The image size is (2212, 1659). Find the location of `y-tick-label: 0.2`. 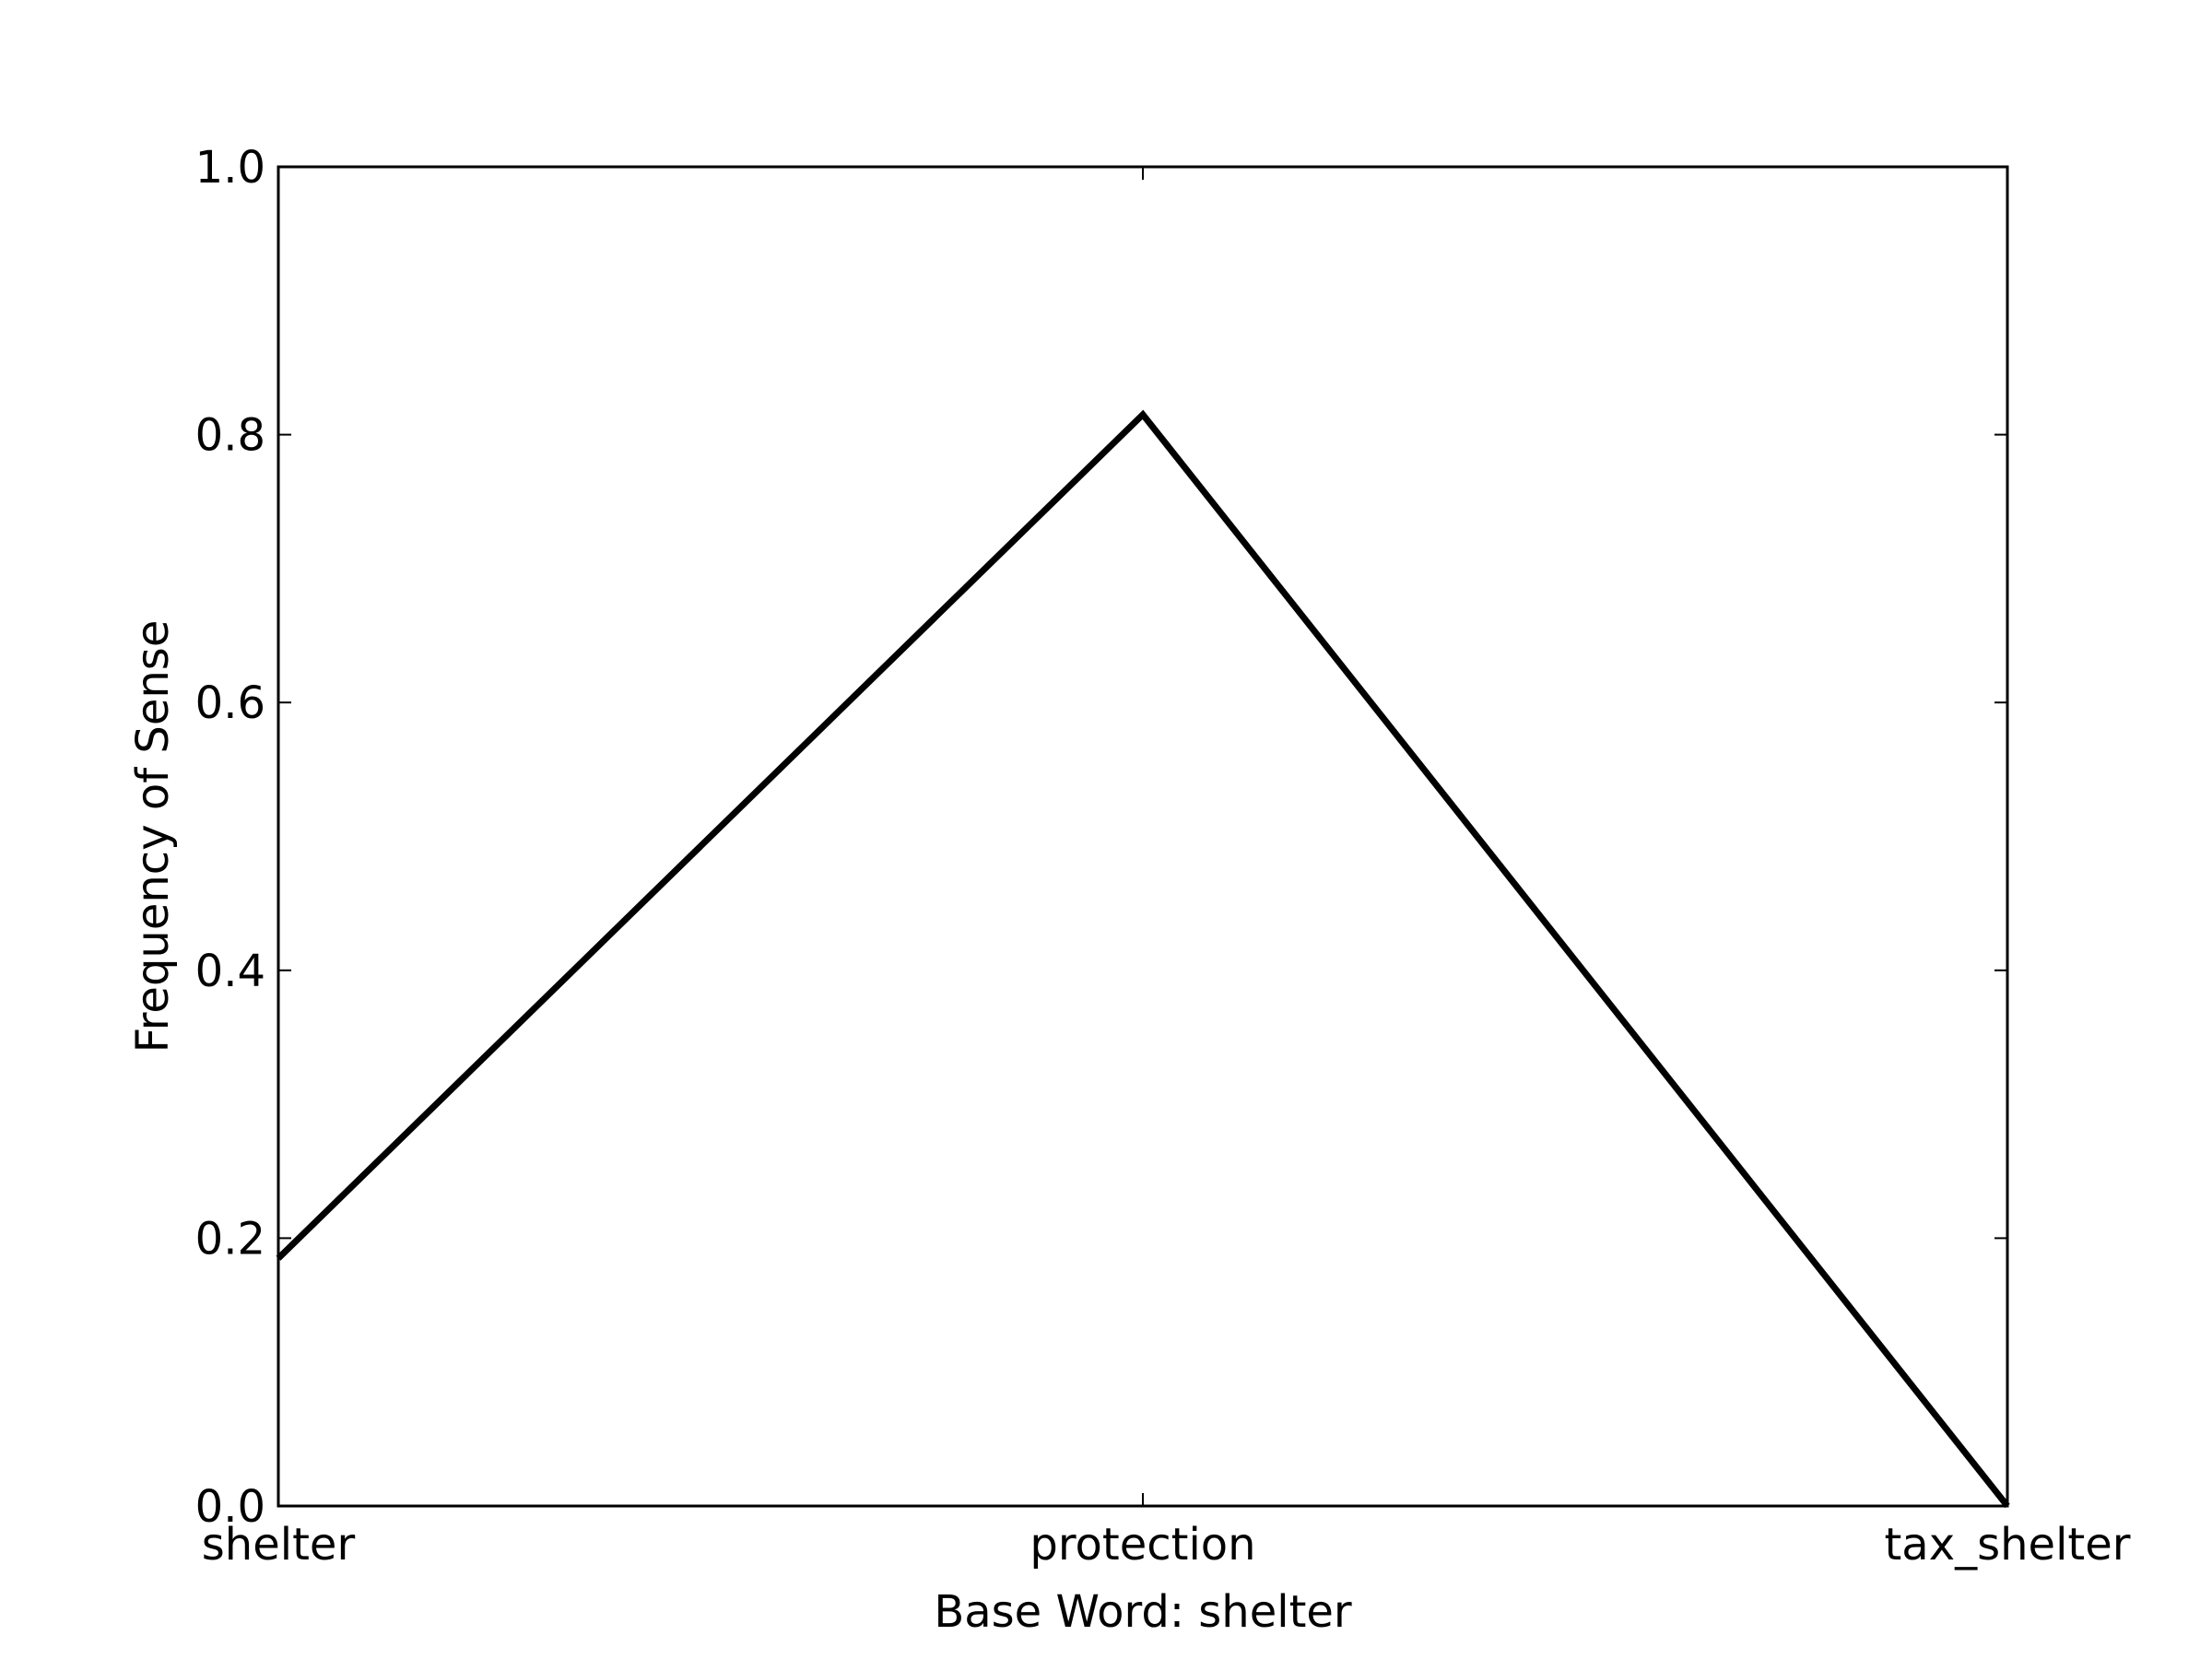

y-tick-label: 0.2 is located at coordinates (230, 1239).